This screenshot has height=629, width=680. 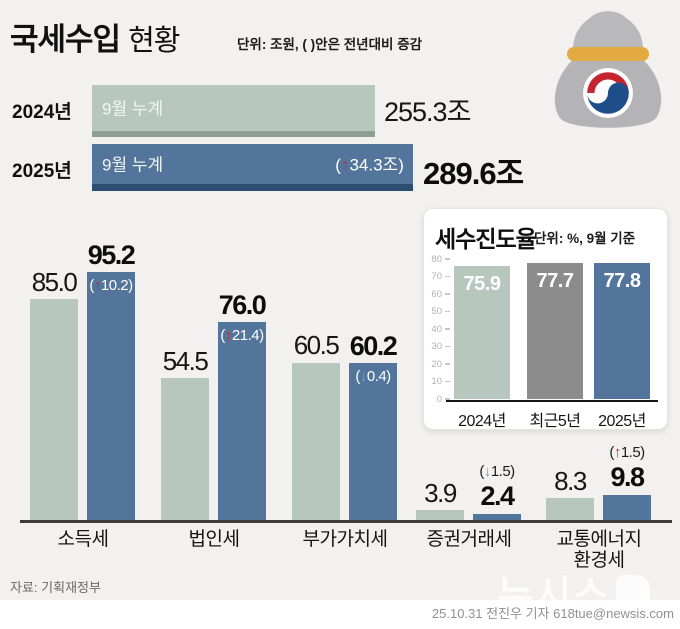 I want to click on total-2025: 289.6조, so click(x=473, y=173).